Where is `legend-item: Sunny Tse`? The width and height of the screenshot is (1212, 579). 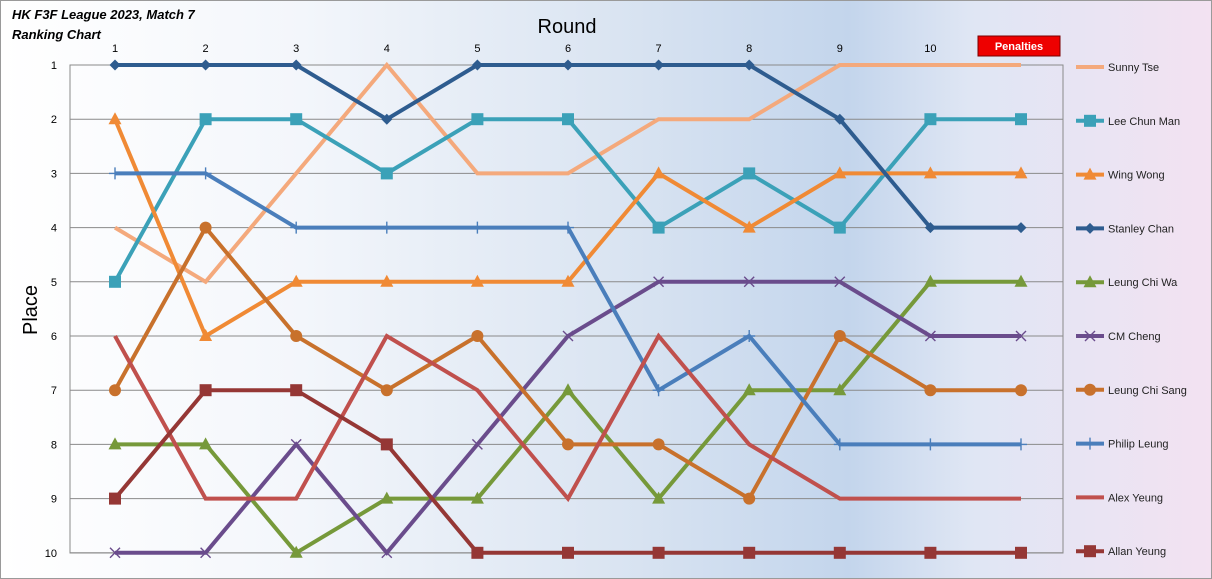
legend-item: Sunny Tse is located at coordinates (1117, 68).